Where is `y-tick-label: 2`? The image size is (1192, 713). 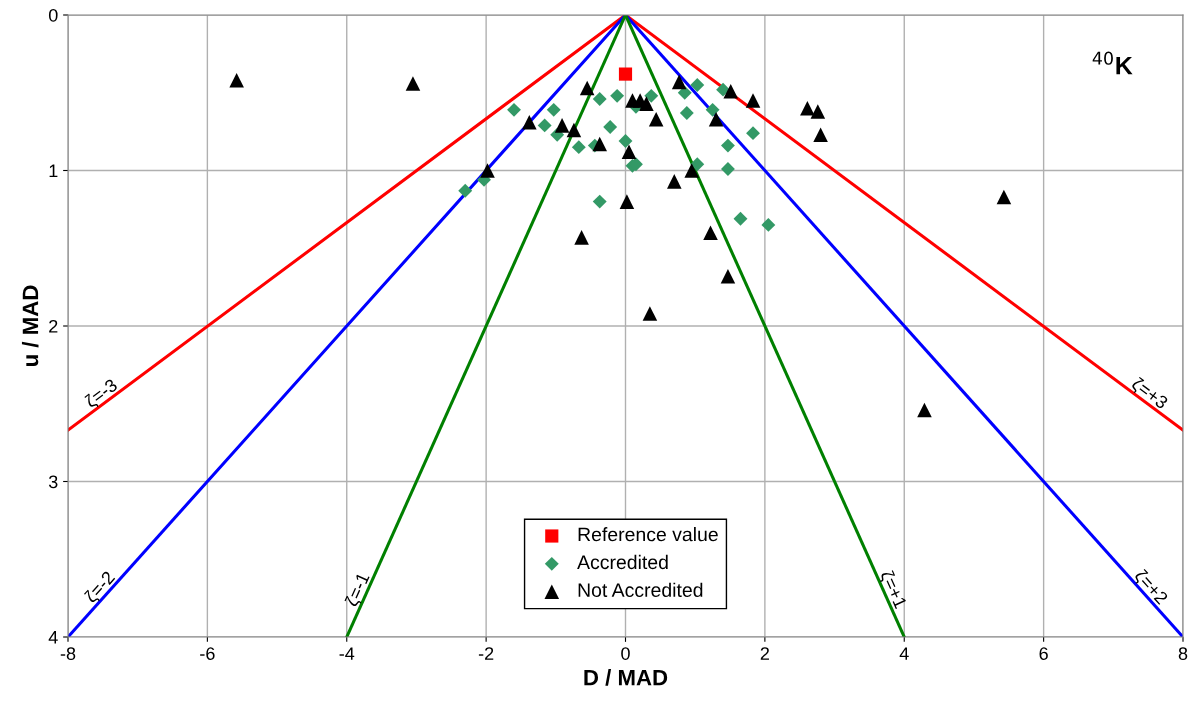
y-tick-label: 2 is located at coordinates (53, 326).